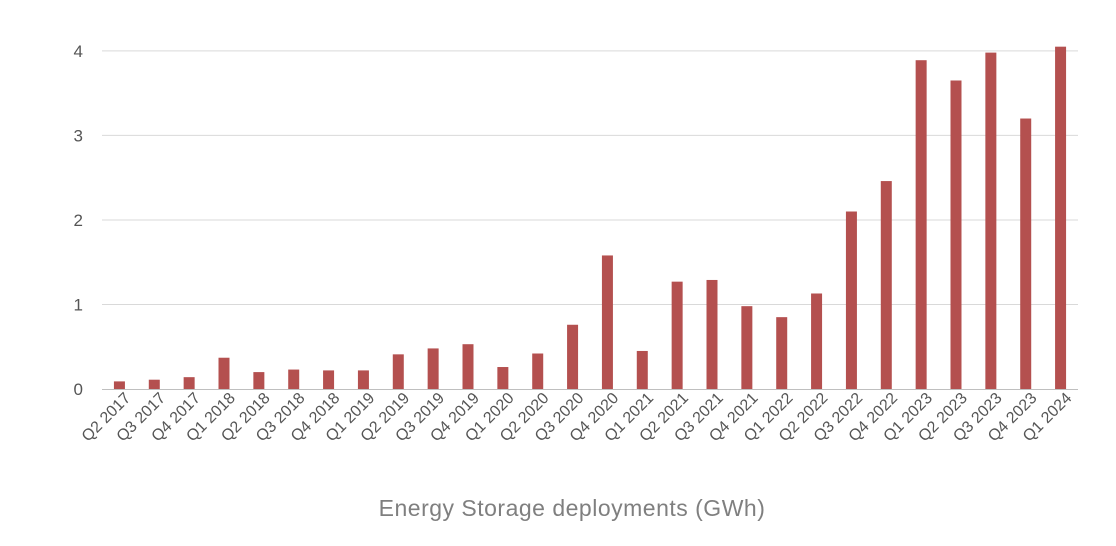 The height and width of the screenshot is (546, 1116). What do you see at coordinates (78, 135) in the screenshot?
I see `y-tick-label: 3` at bounding box center [78, 135].